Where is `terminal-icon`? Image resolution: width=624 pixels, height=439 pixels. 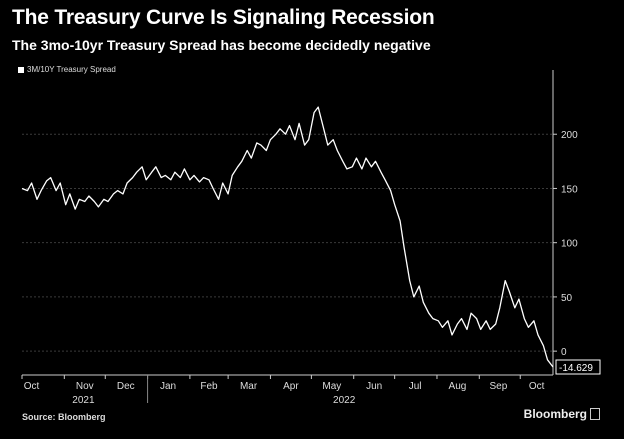
terminal-icon is located at coordinates (595, 414).